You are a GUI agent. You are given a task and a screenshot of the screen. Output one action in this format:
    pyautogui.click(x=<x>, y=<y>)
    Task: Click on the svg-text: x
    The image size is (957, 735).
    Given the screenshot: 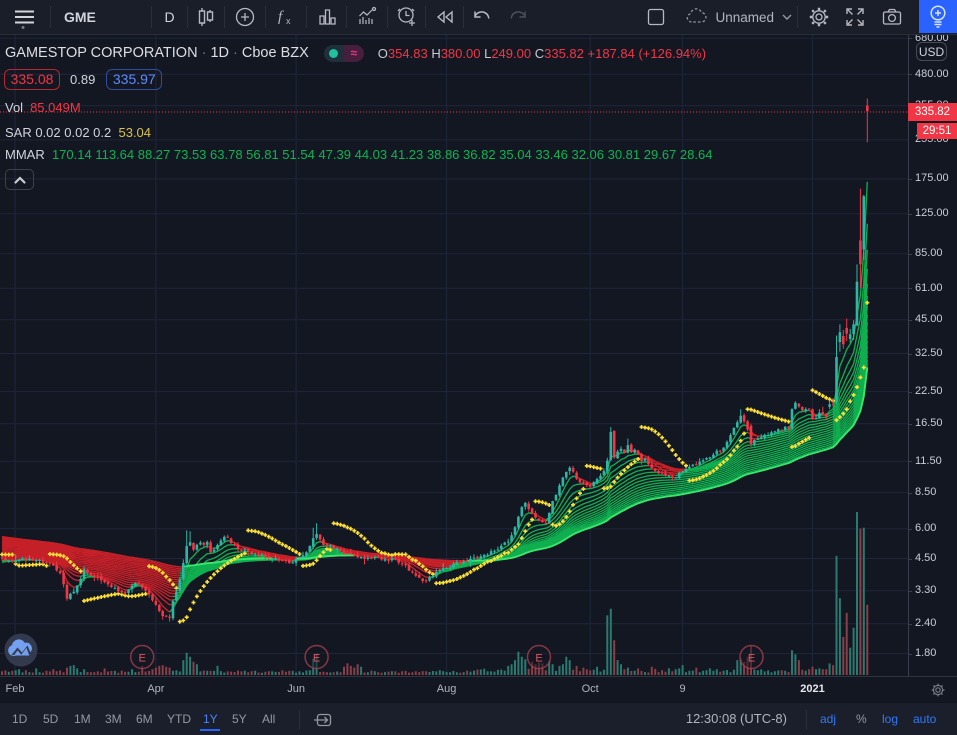 What is the action you would take?
    pyautogui.click(x=288, y=21)
    